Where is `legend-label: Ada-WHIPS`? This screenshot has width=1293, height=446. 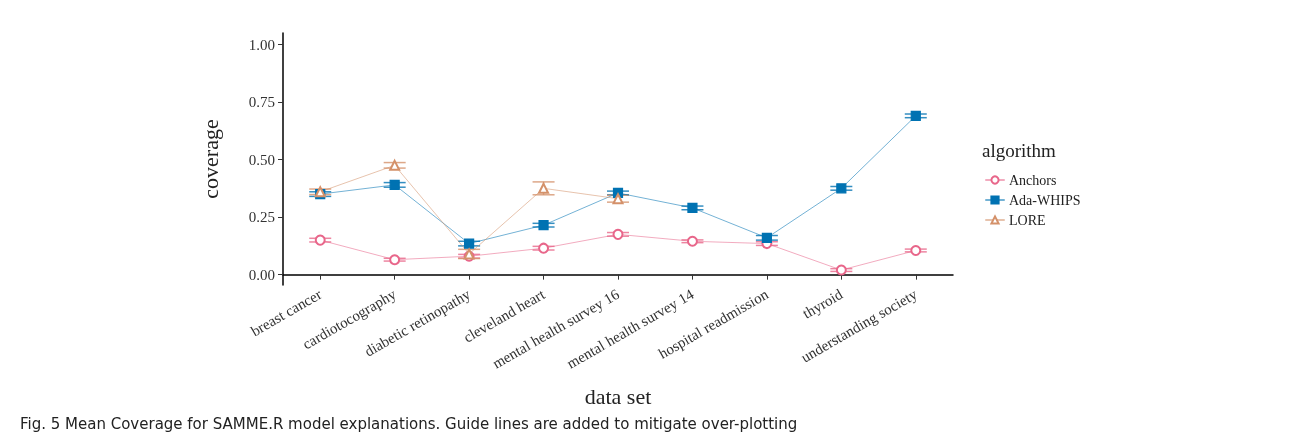
legend-label: Ada-WHIPS is located at coordinates (1045, 200).